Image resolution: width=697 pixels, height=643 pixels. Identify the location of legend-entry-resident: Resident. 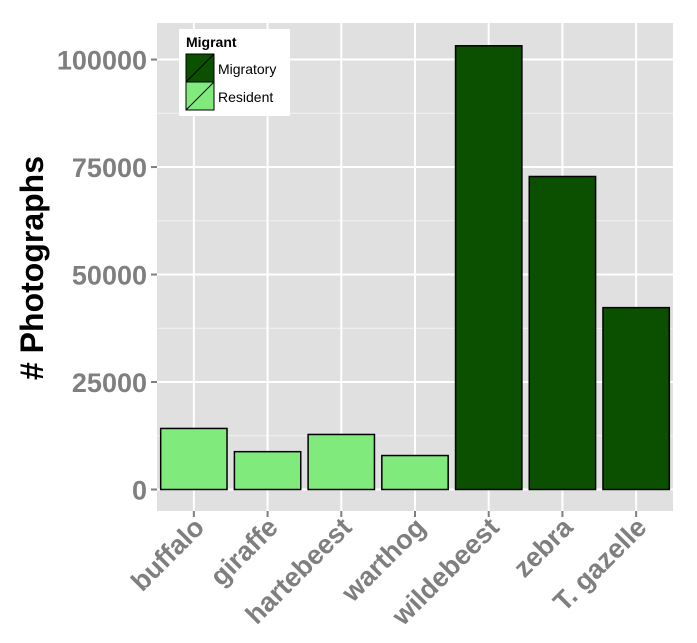
(229, 96).